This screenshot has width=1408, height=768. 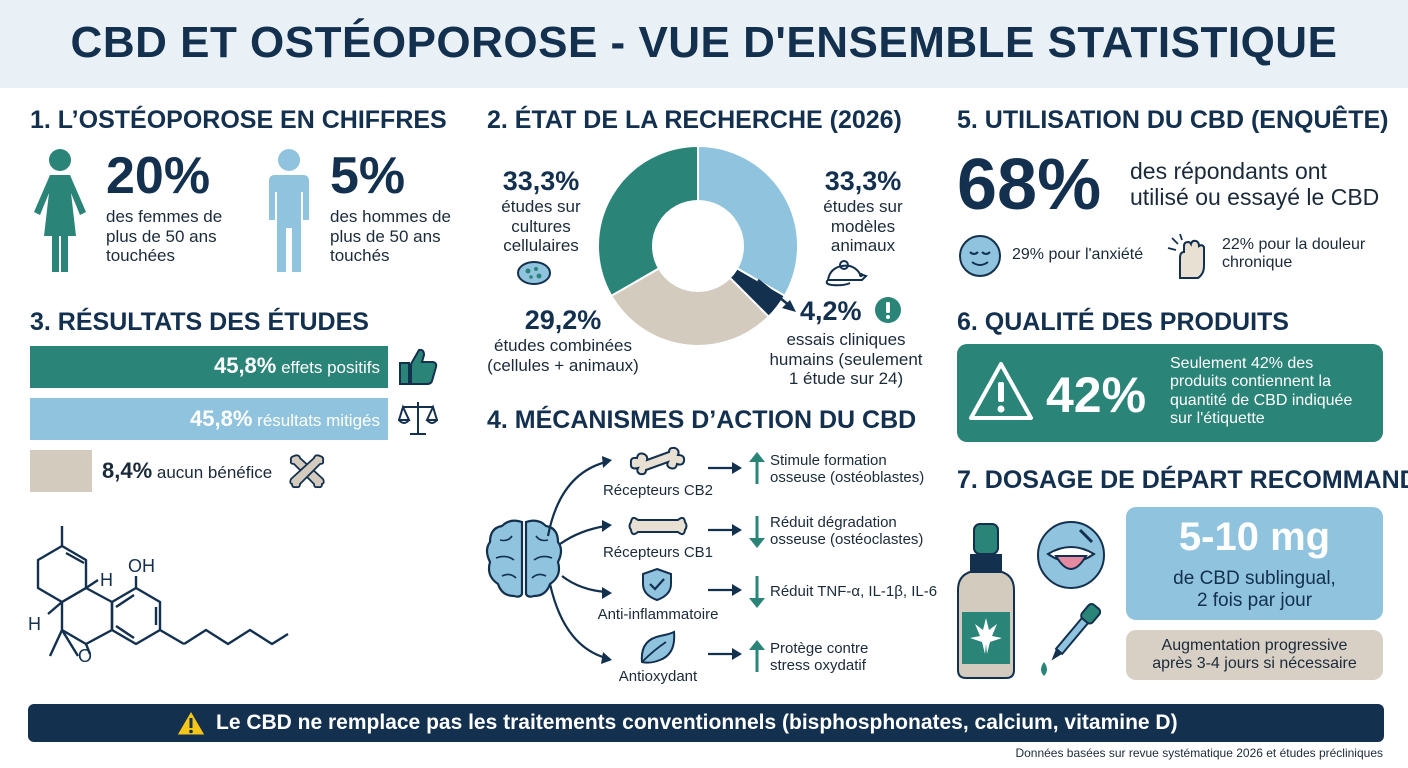 What do you see at coordinates (757, 532) in the screenshot?
I see `arrow-down-icon-cb1` at bounding box center [757, 532].